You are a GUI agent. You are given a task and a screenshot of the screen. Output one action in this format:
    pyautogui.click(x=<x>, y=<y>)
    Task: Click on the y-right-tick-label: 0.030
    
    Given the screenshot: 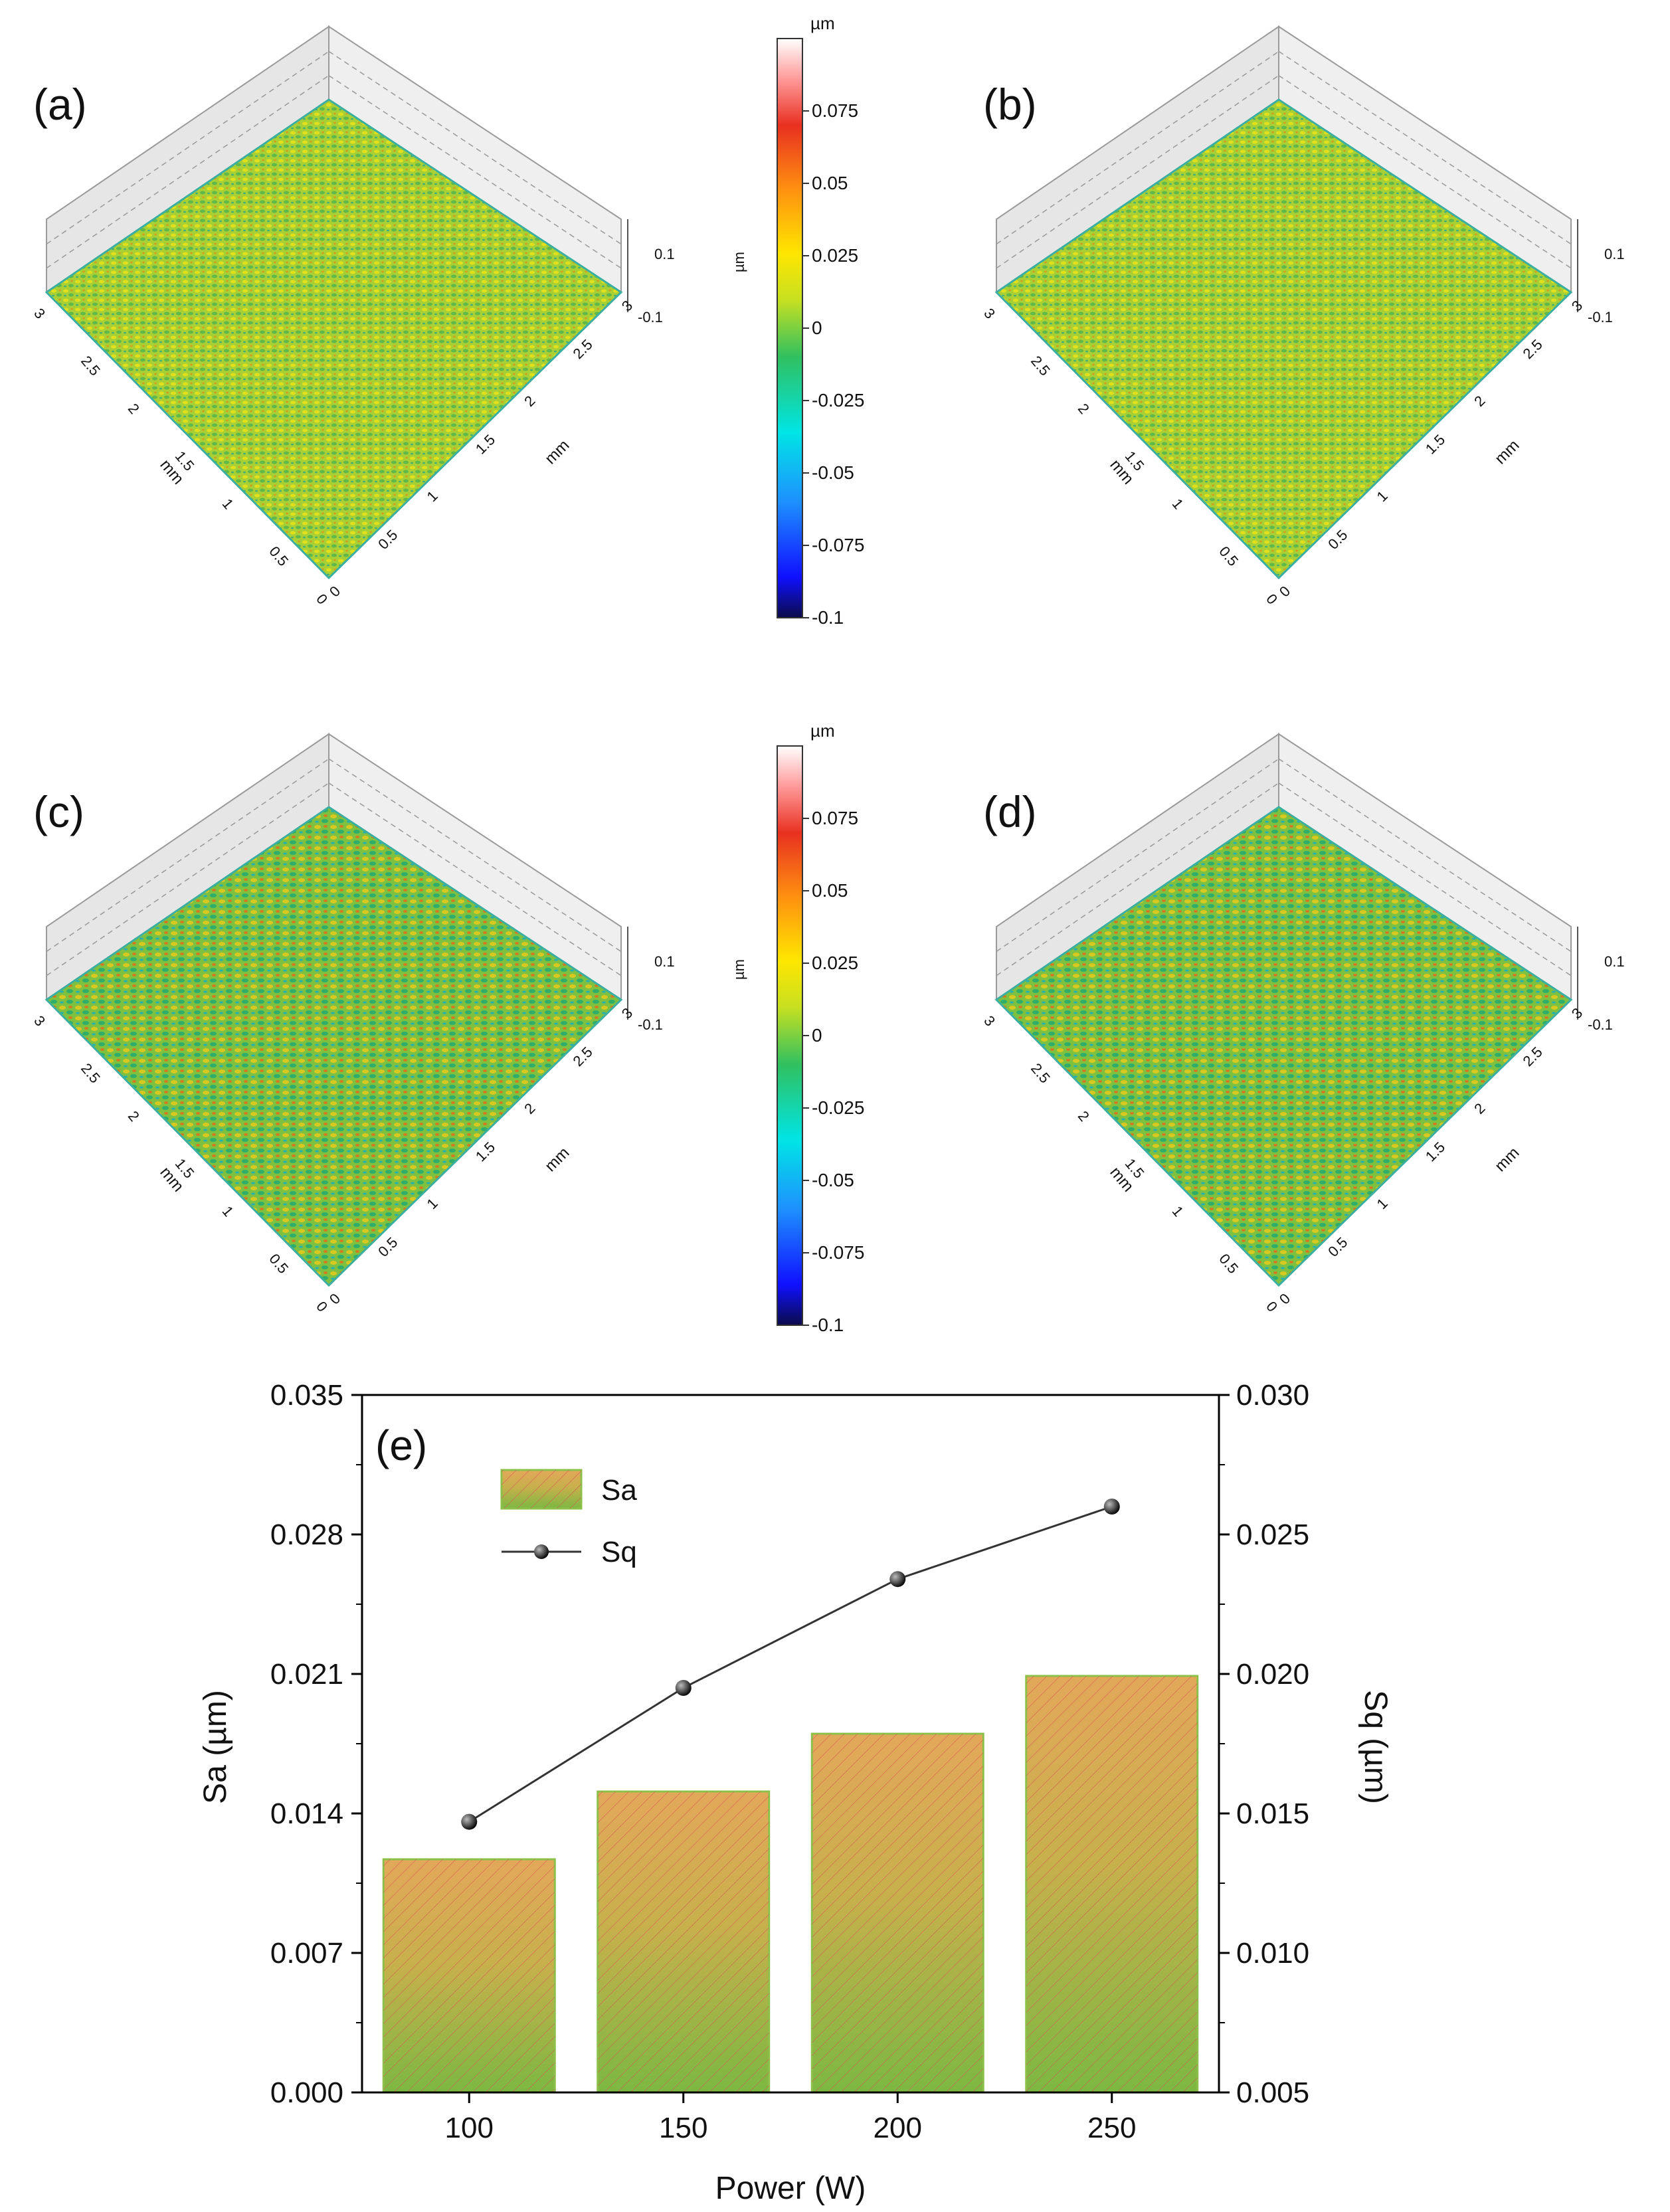 What is the action you would take?
    pyautogui.click(x=1272, y=1395)
    